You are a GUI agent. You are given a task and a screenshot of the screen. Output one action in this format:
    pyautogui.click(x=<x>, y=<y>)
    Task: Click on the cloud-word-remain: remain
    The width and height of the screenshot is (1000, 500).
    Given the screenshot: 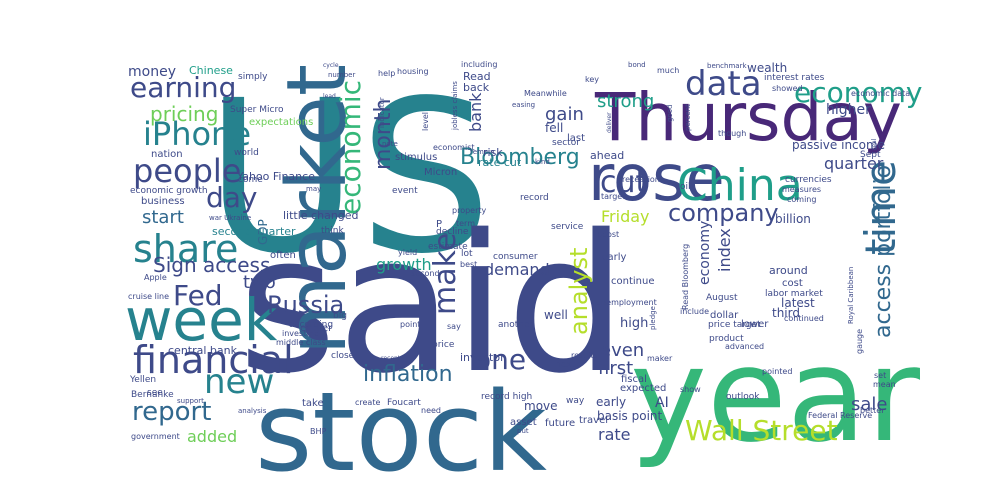 What is the action you would take?
    pyautogui.click(x=482, y=152)
    